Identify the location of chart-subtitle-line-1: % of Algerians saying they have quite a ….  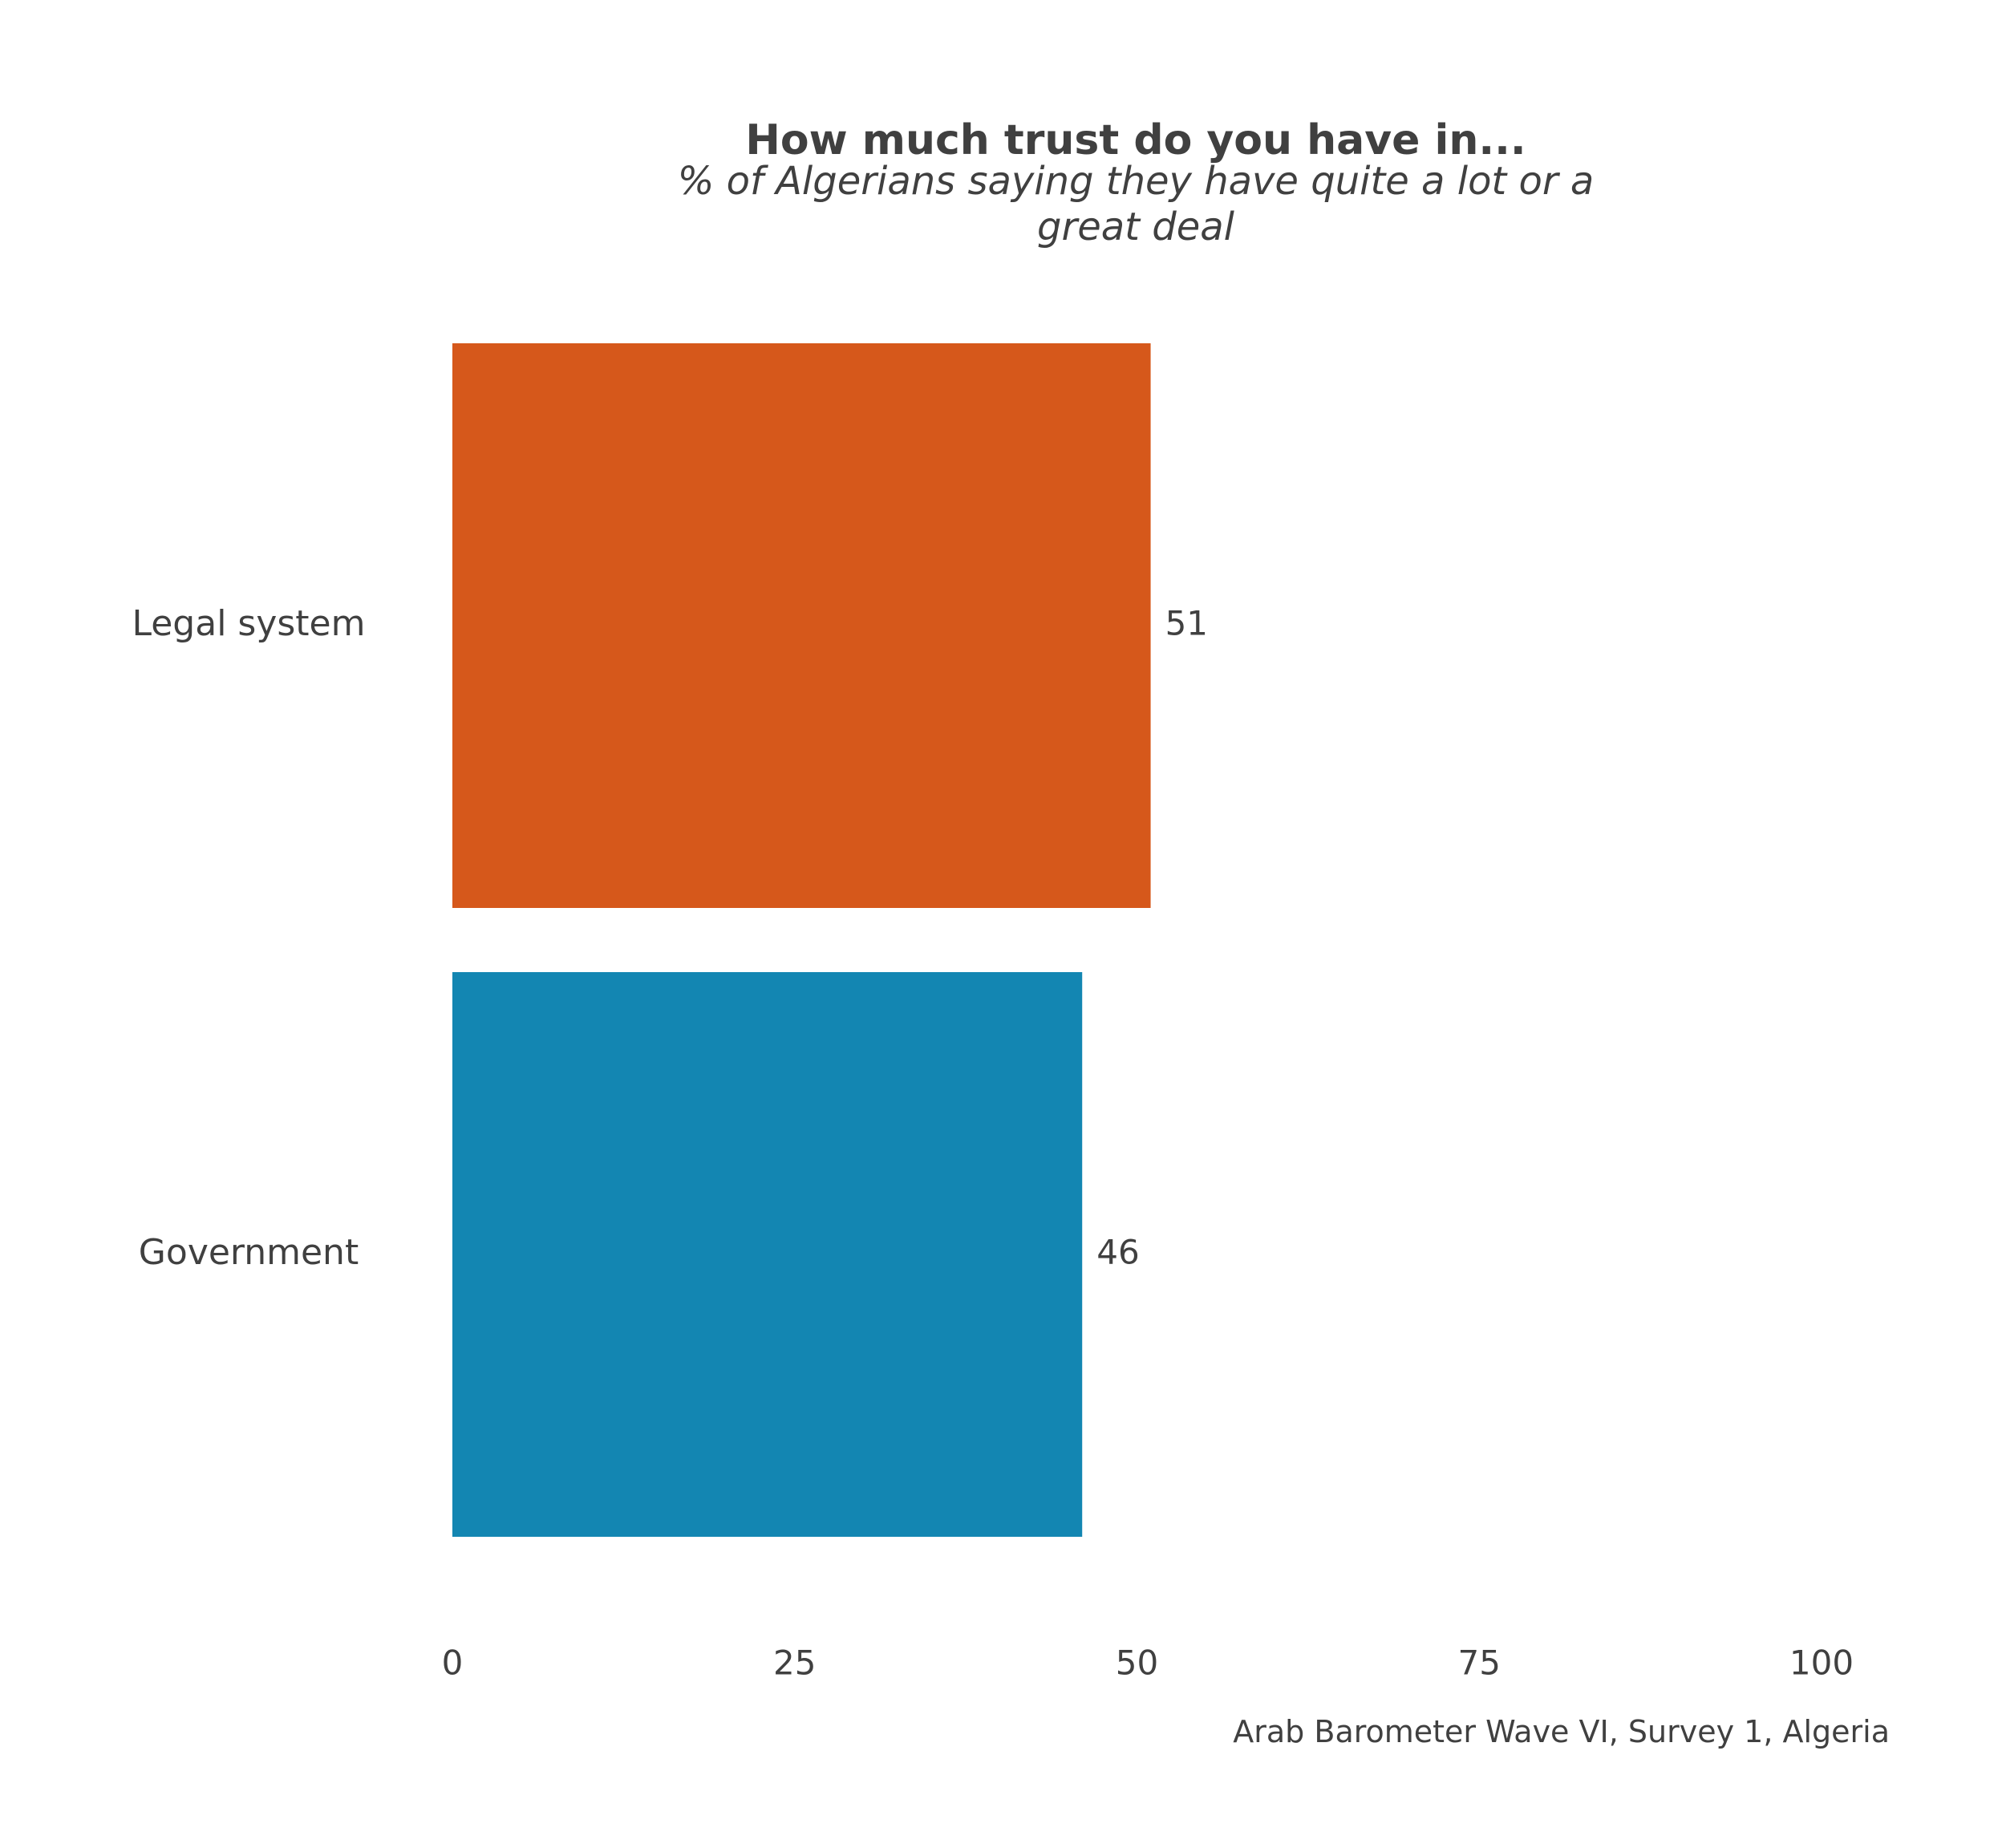
(1136, 181).